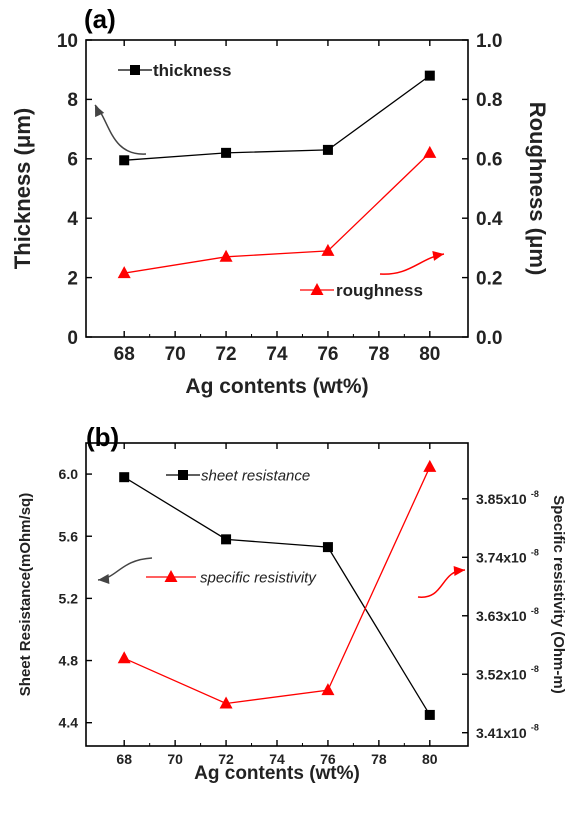 This screenshot has height=813, width=579. I want to click on series-line-roughness, so click(277, 213).